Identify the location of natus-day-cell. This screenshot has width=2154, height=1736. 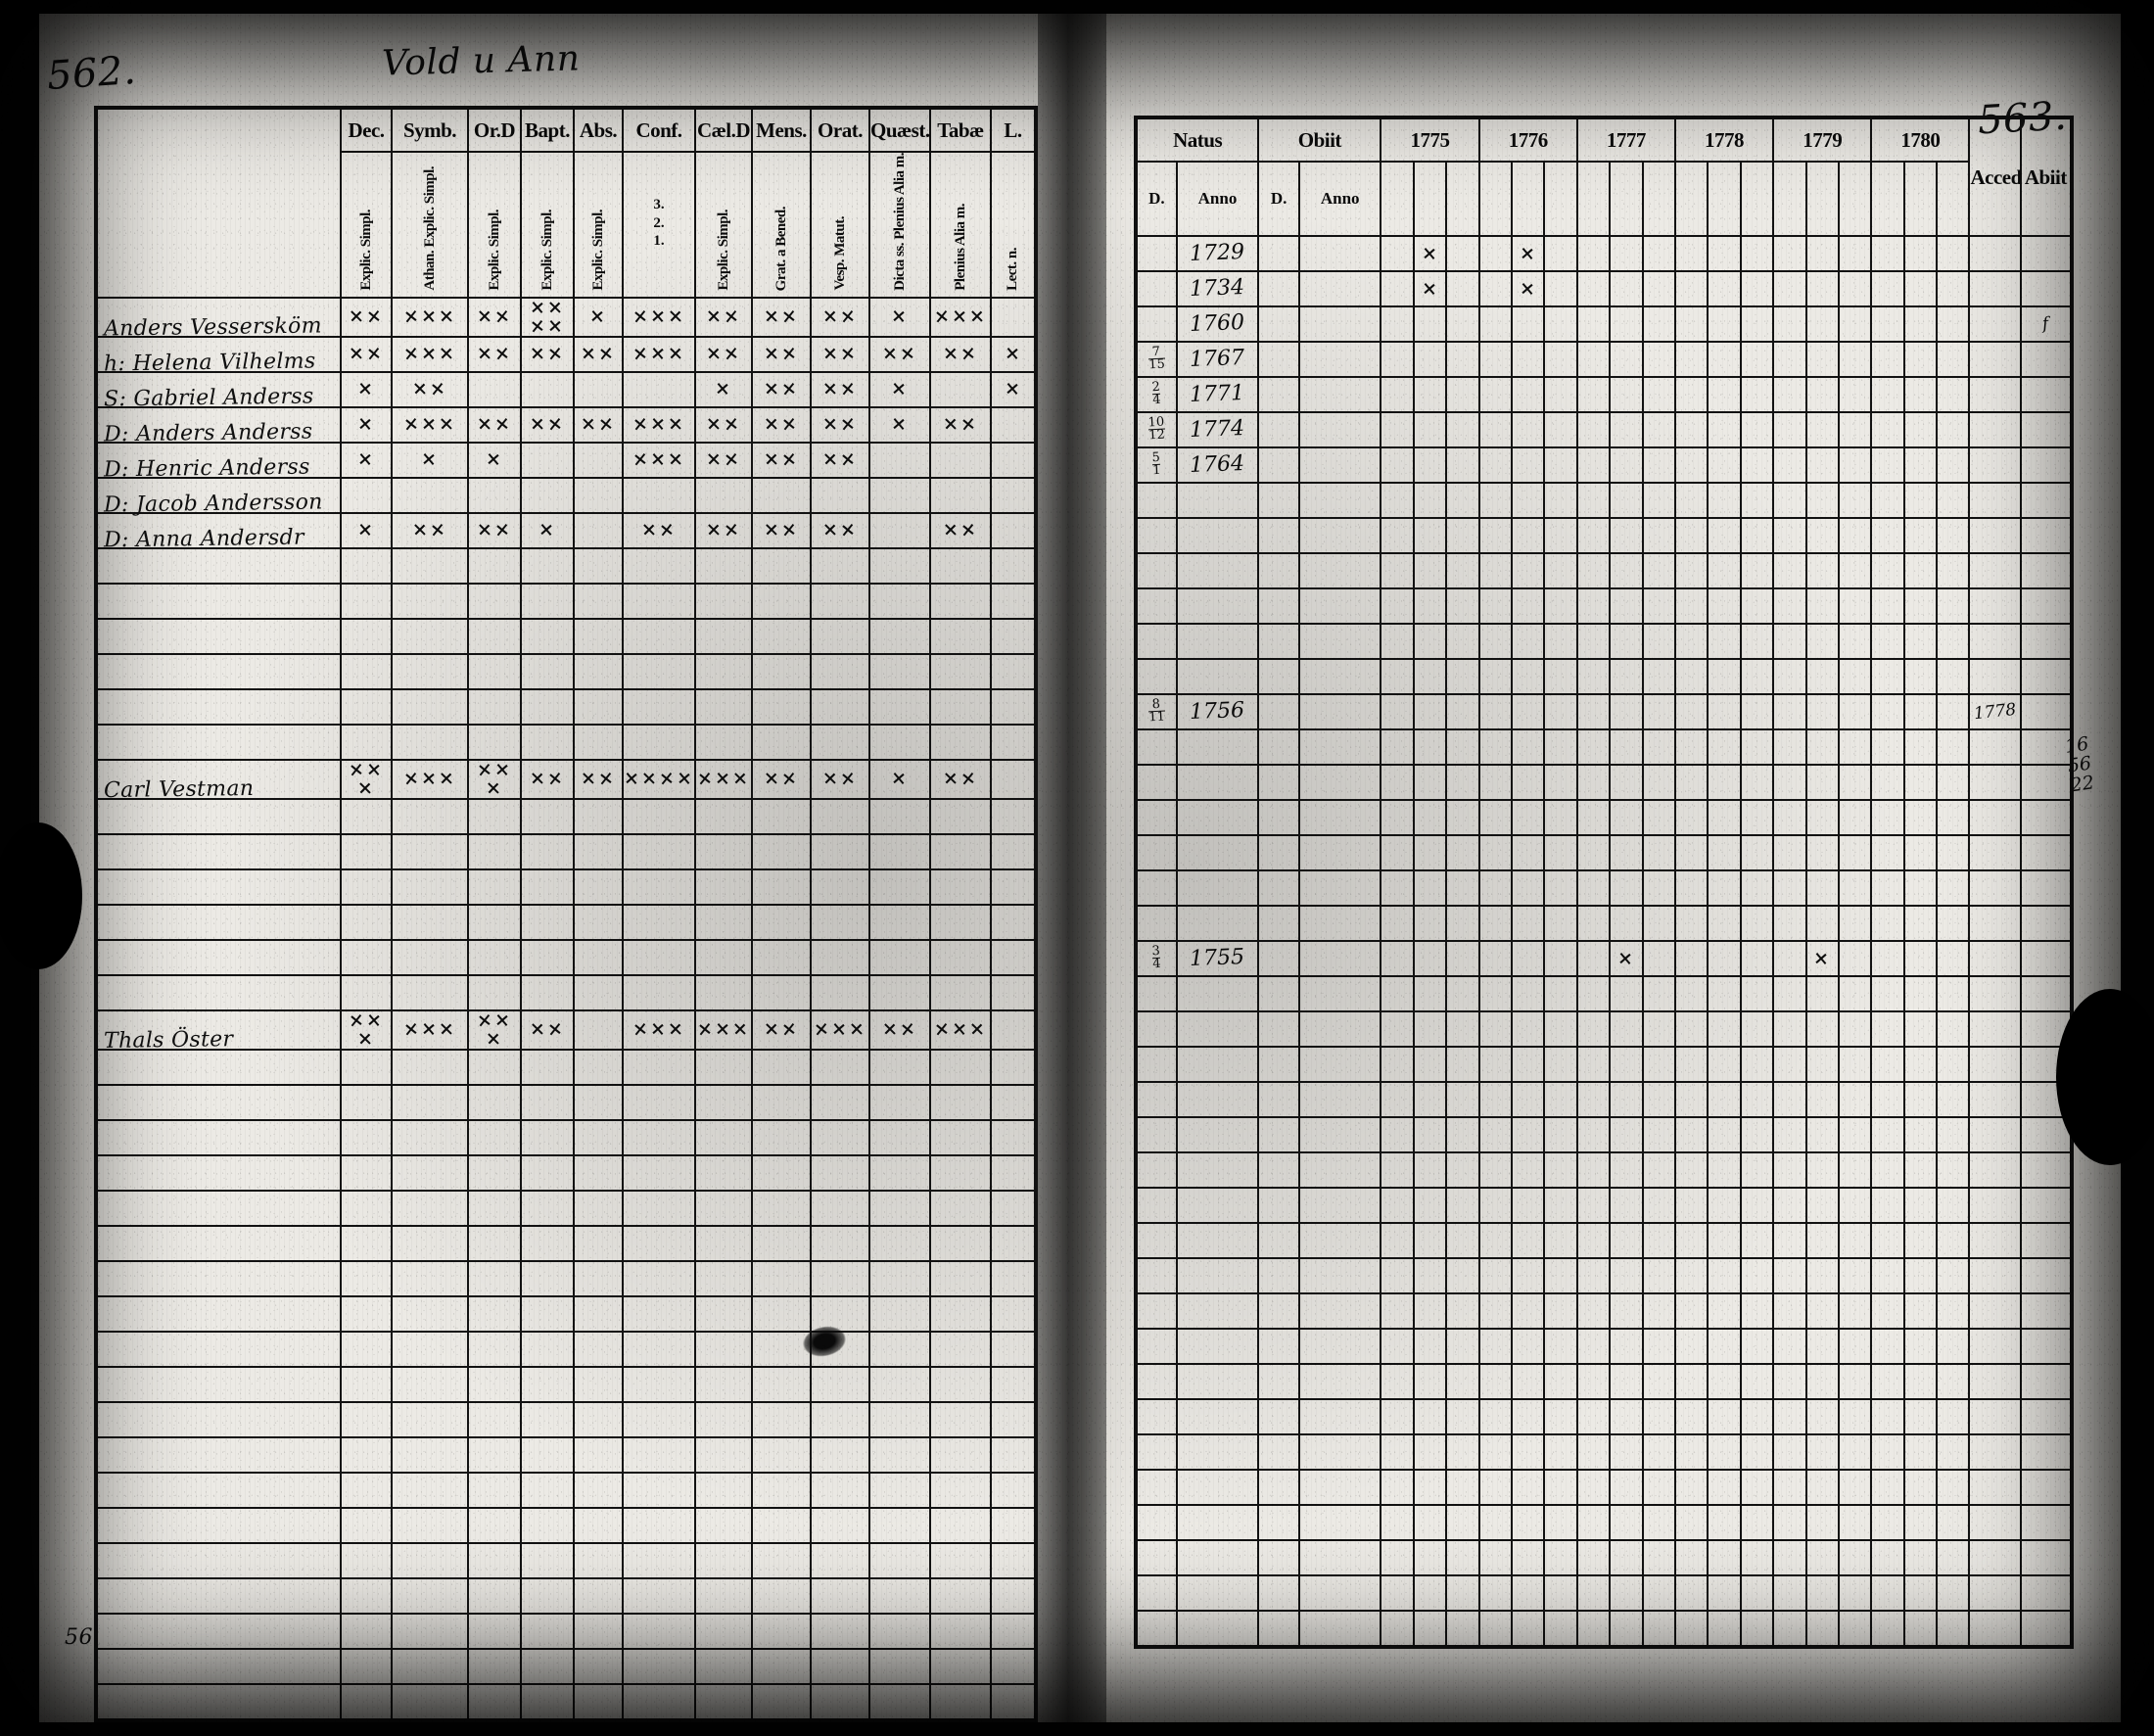
(1156, 642).